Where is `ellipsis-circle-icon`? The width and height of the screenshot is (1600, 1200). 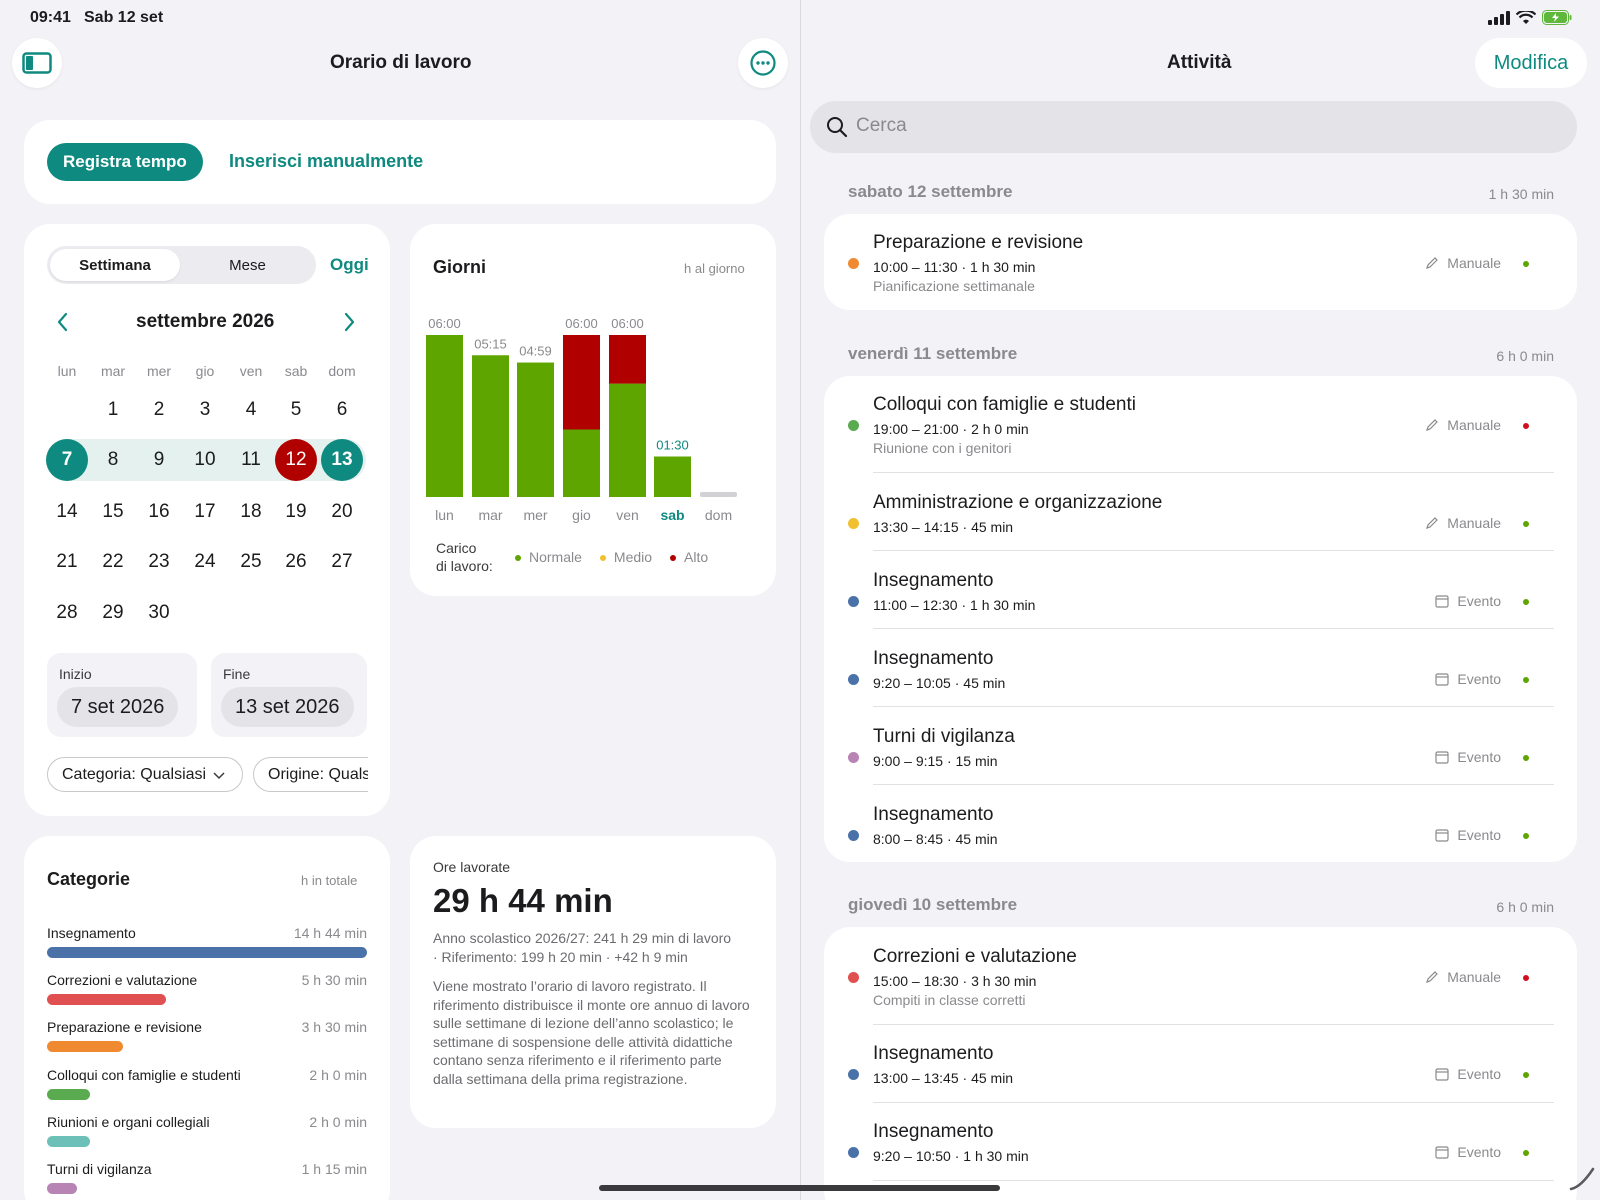
ellipsis-circle-icon is located at coordinates (763, 63).